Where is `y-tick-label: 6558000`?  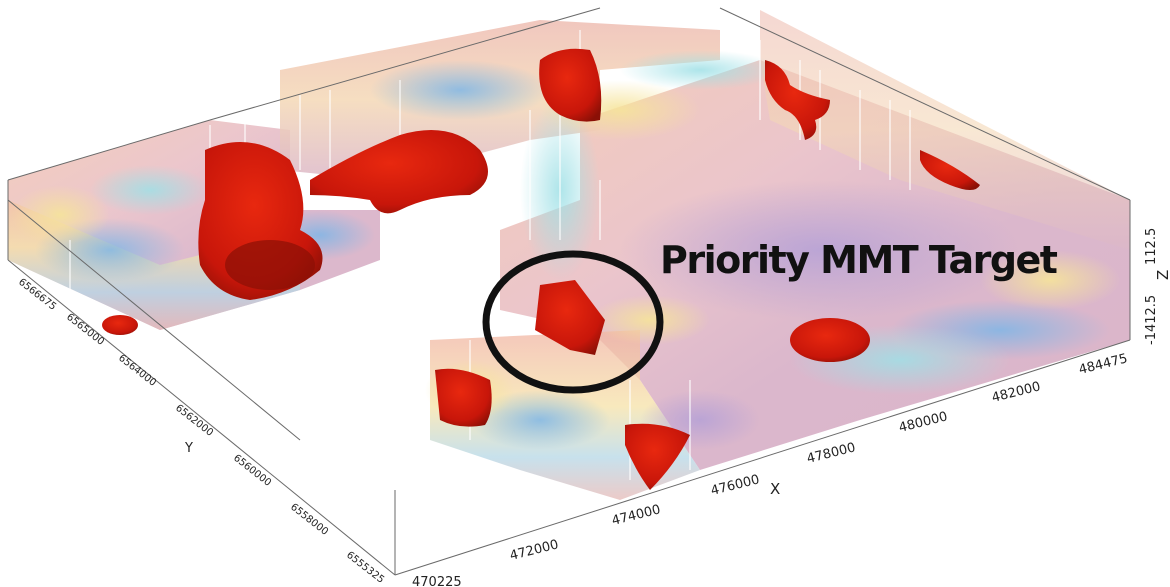
y-tick-label: 6558000 is located at coordinates (309, 520).